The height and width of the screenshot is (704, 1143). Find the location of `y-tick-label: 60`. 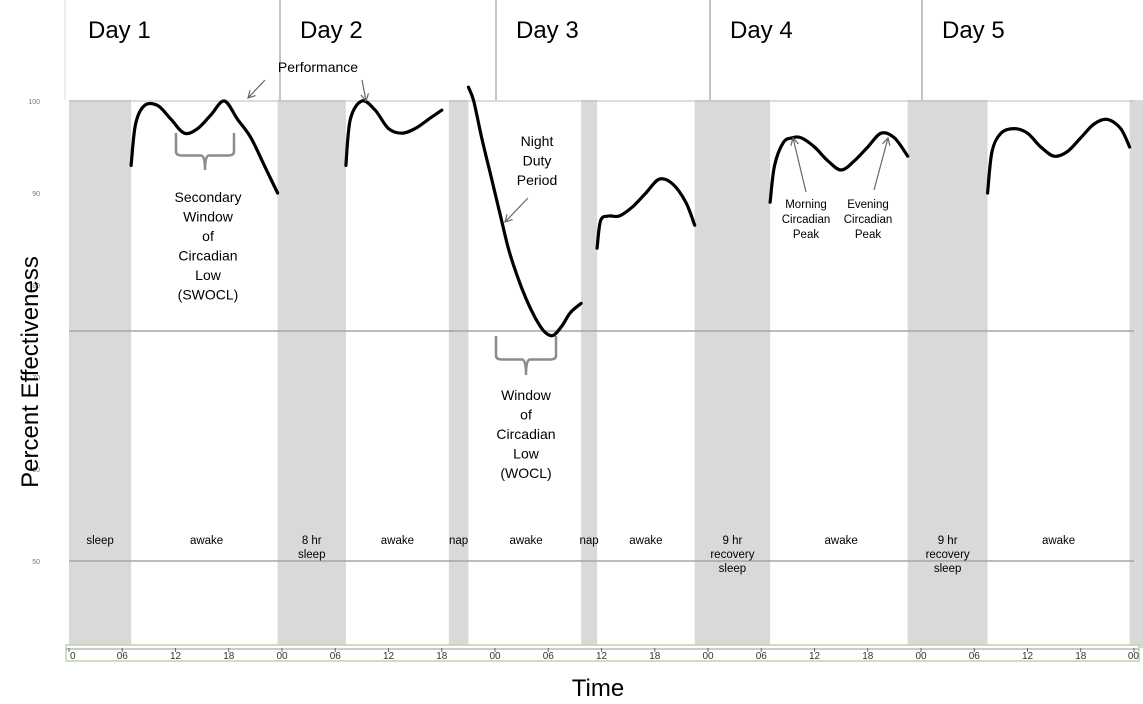

y-tick-label: 60 is located at coordinates (36, 470).